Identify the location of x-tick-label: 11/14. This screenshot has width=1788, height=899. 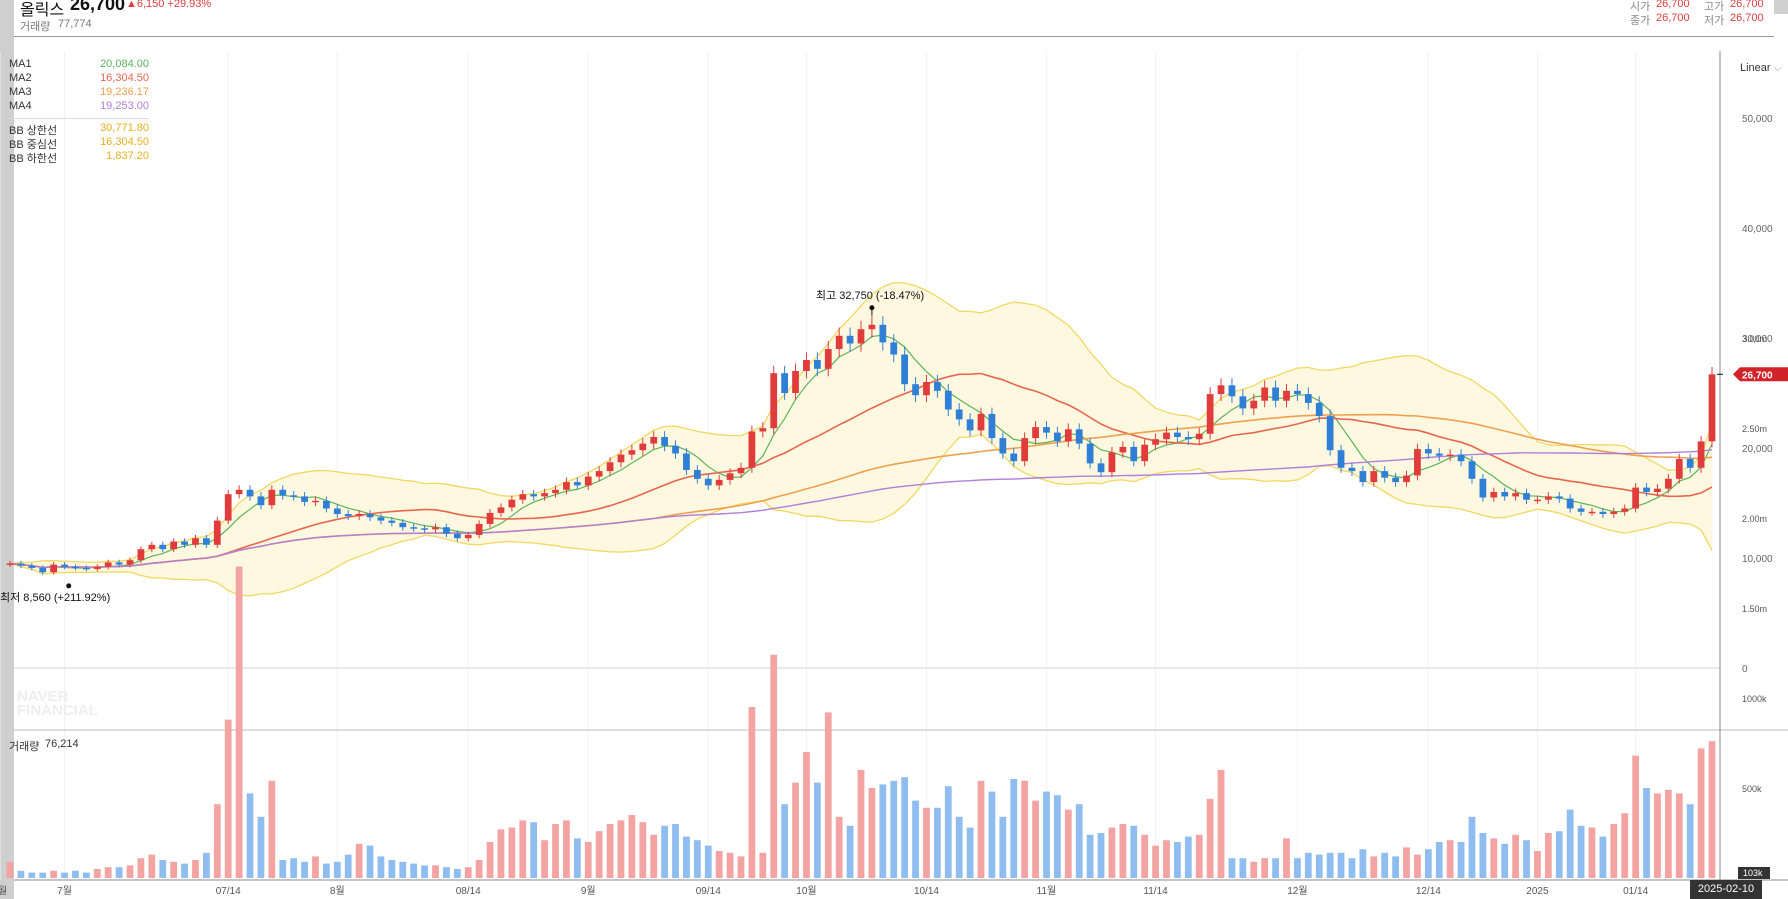
(1155, 891).